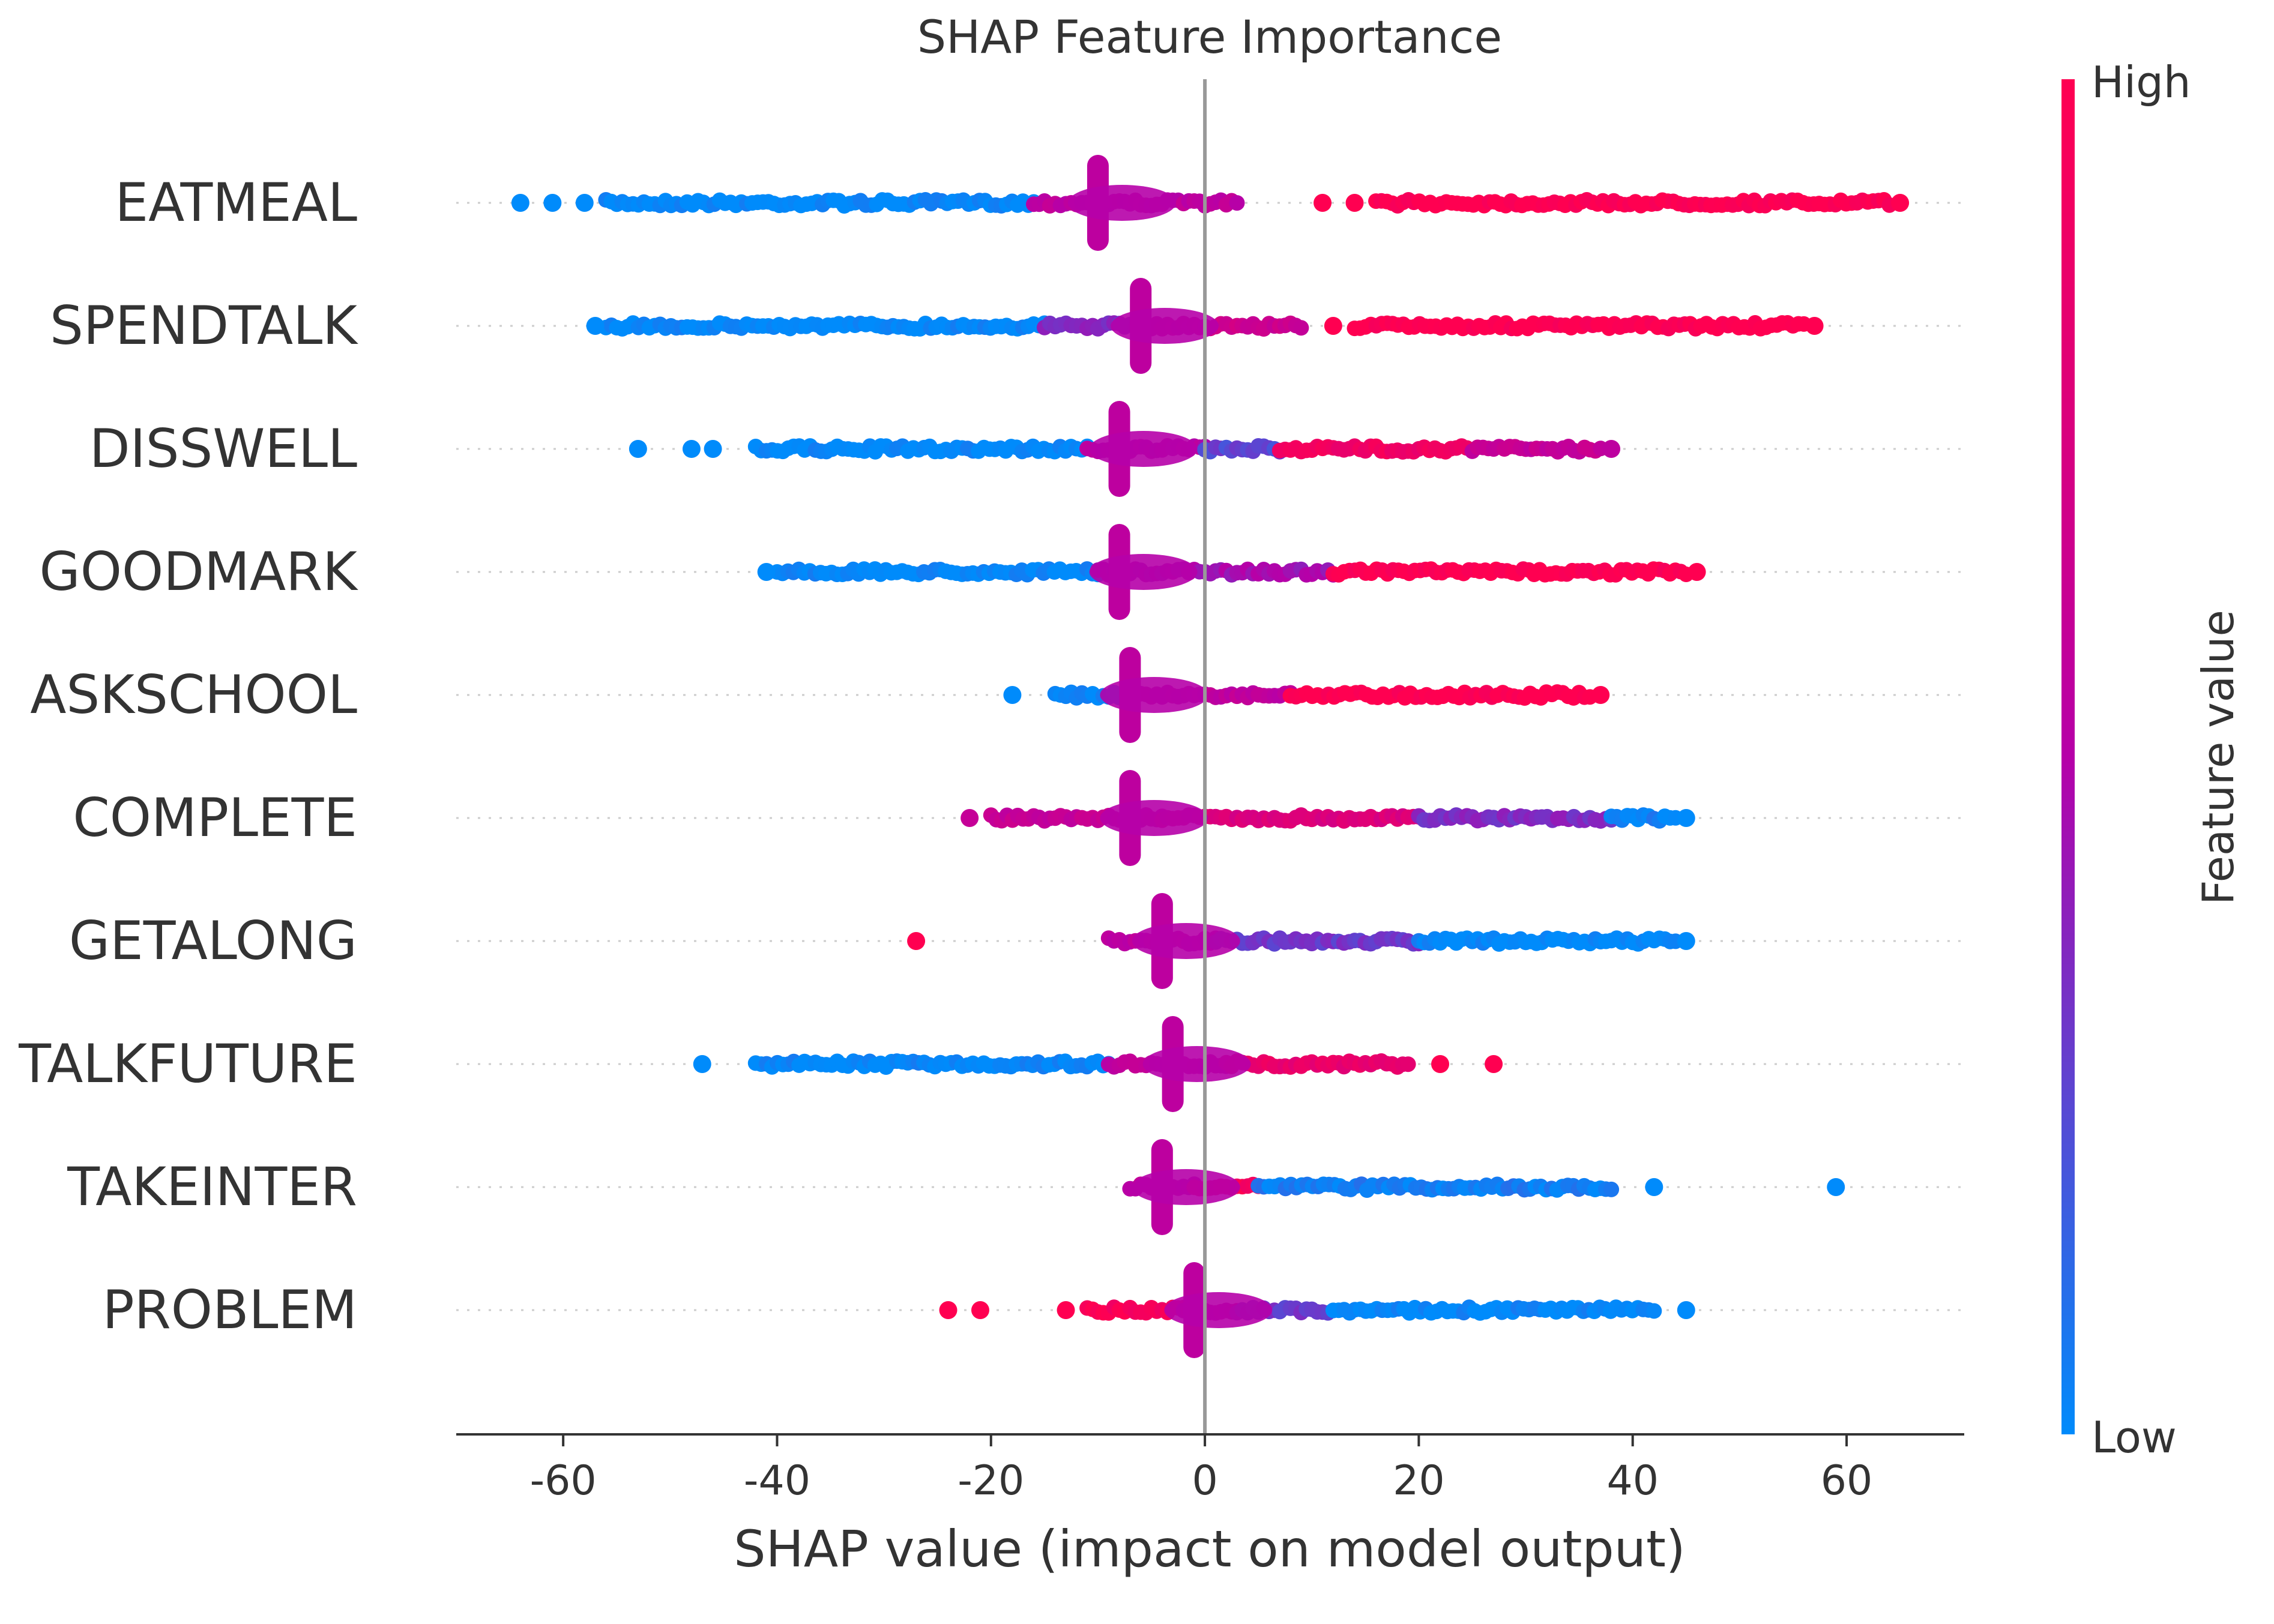 Image resolution: width=2274 pixels, height=1624 pixels. What do you see at coordinates (563, 1481) in the screenshot?
I see `x-tick-label: -60` at bounding box center [563, 1481].